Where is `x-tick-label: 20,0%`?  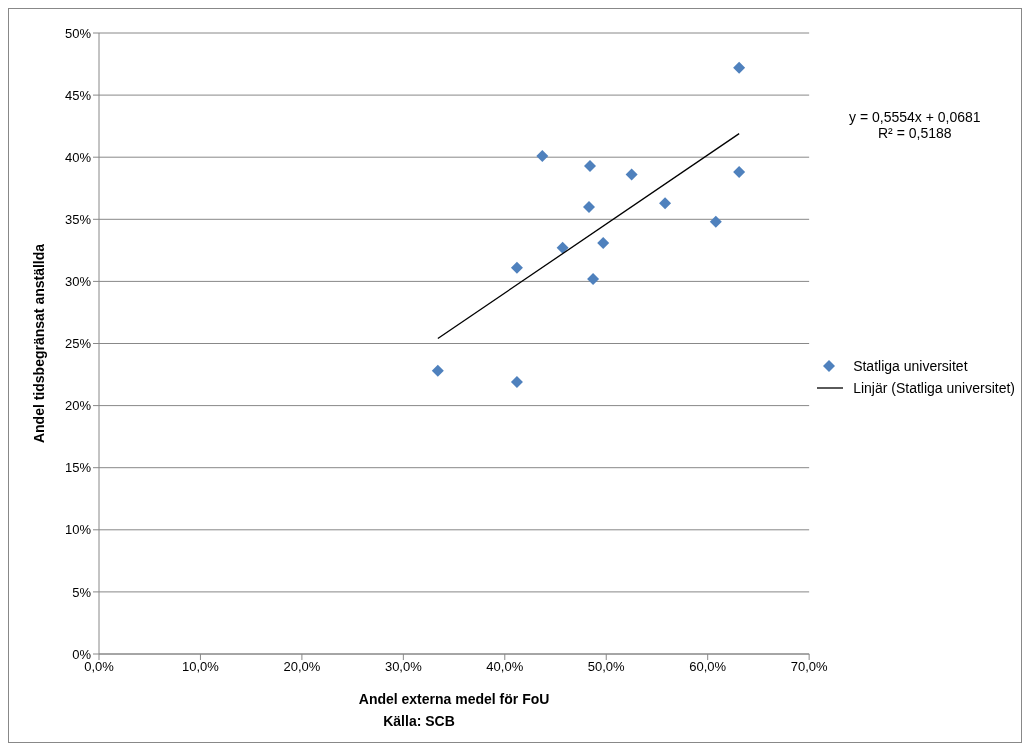
x-tick-label: 20,0% is located at coordinates (302, 667).